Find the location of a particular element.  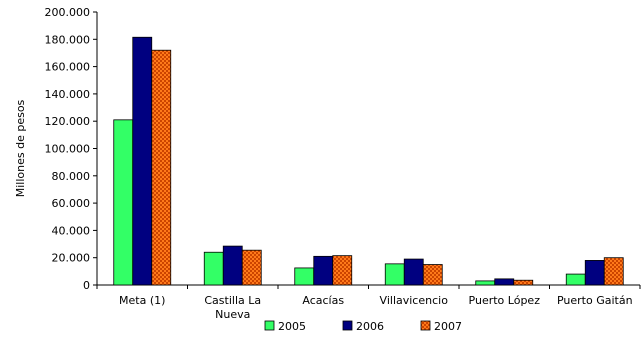

y-axis-title: Millones de pesos is located at coordinates (20, 148).